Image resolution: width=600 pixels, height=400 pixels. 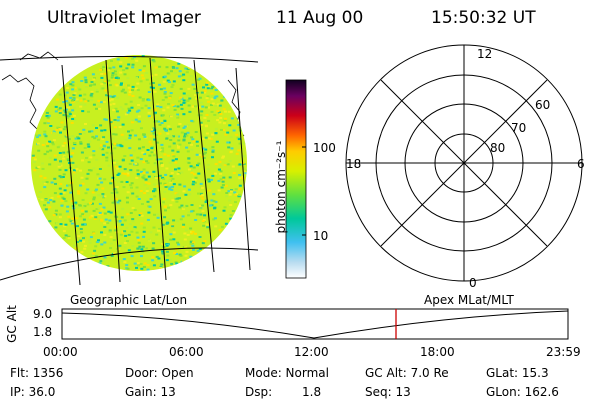 What do you see at coordinates (124, 18) in the screenshot?
I see `instrument-title: Ultraviolet Imager` at bounding box center [124, 18].